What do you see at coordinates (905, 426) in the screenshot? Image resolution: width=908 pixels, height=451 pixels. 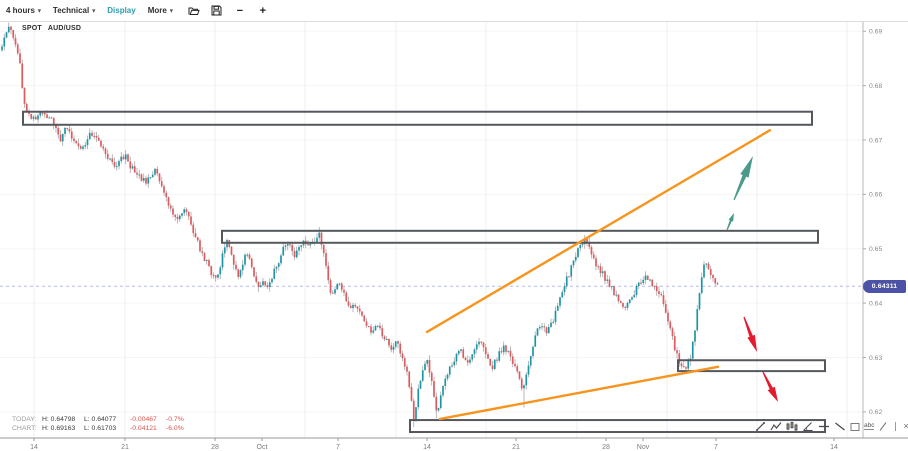 I see `close-toolbar-icon: ×` at bounding box center [905, 426].